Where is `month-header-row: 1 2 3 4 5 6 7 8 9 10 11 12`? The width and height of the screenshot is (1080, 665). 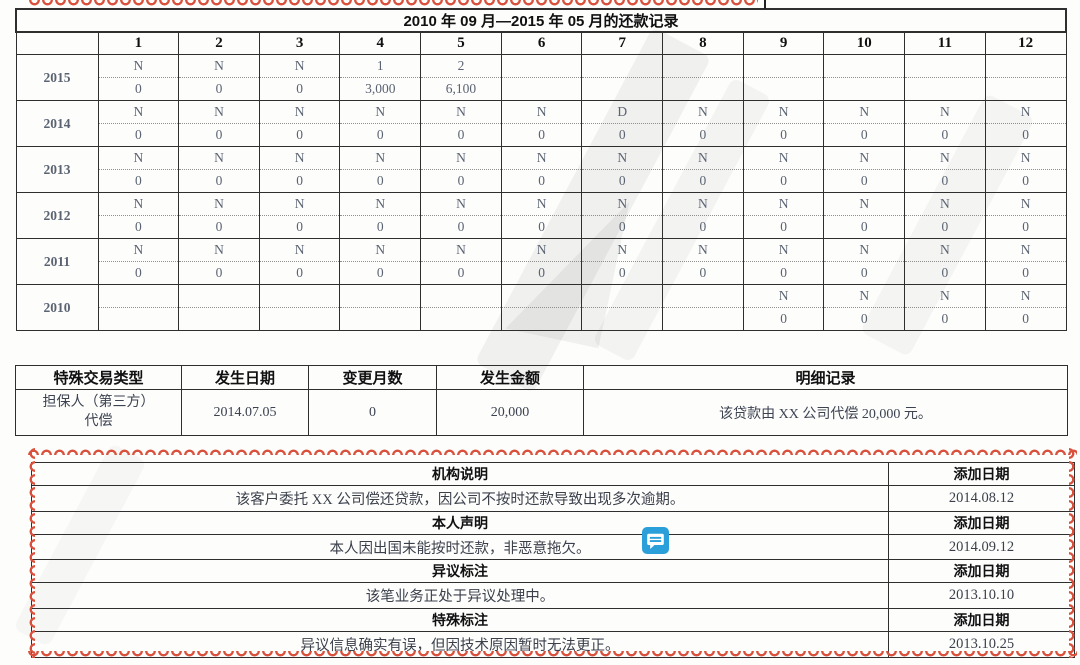 month-header-row: 1 2 3 4 5 6 7 8 9 10 11 12 is located at coordinates (541, 43).